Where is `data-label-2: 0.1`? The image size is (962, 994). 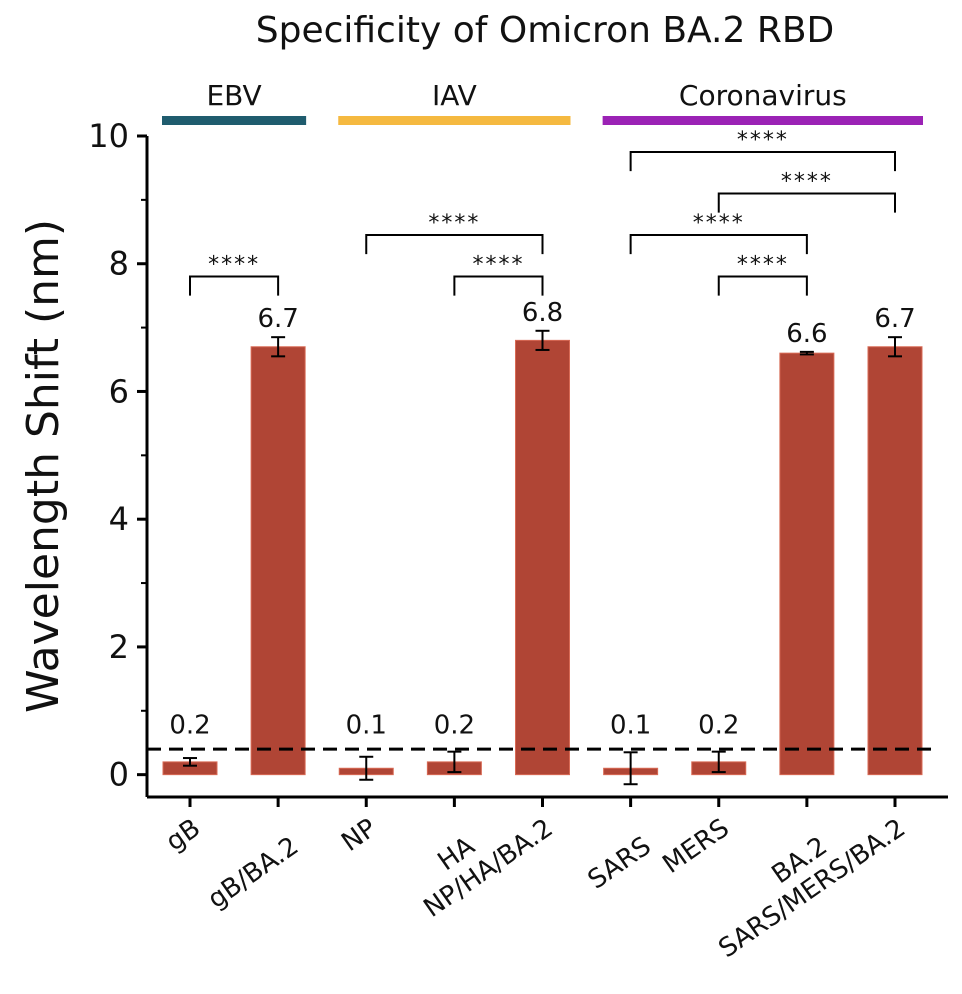 data-label-2: 0.1 is located at coordinates (366, 726).